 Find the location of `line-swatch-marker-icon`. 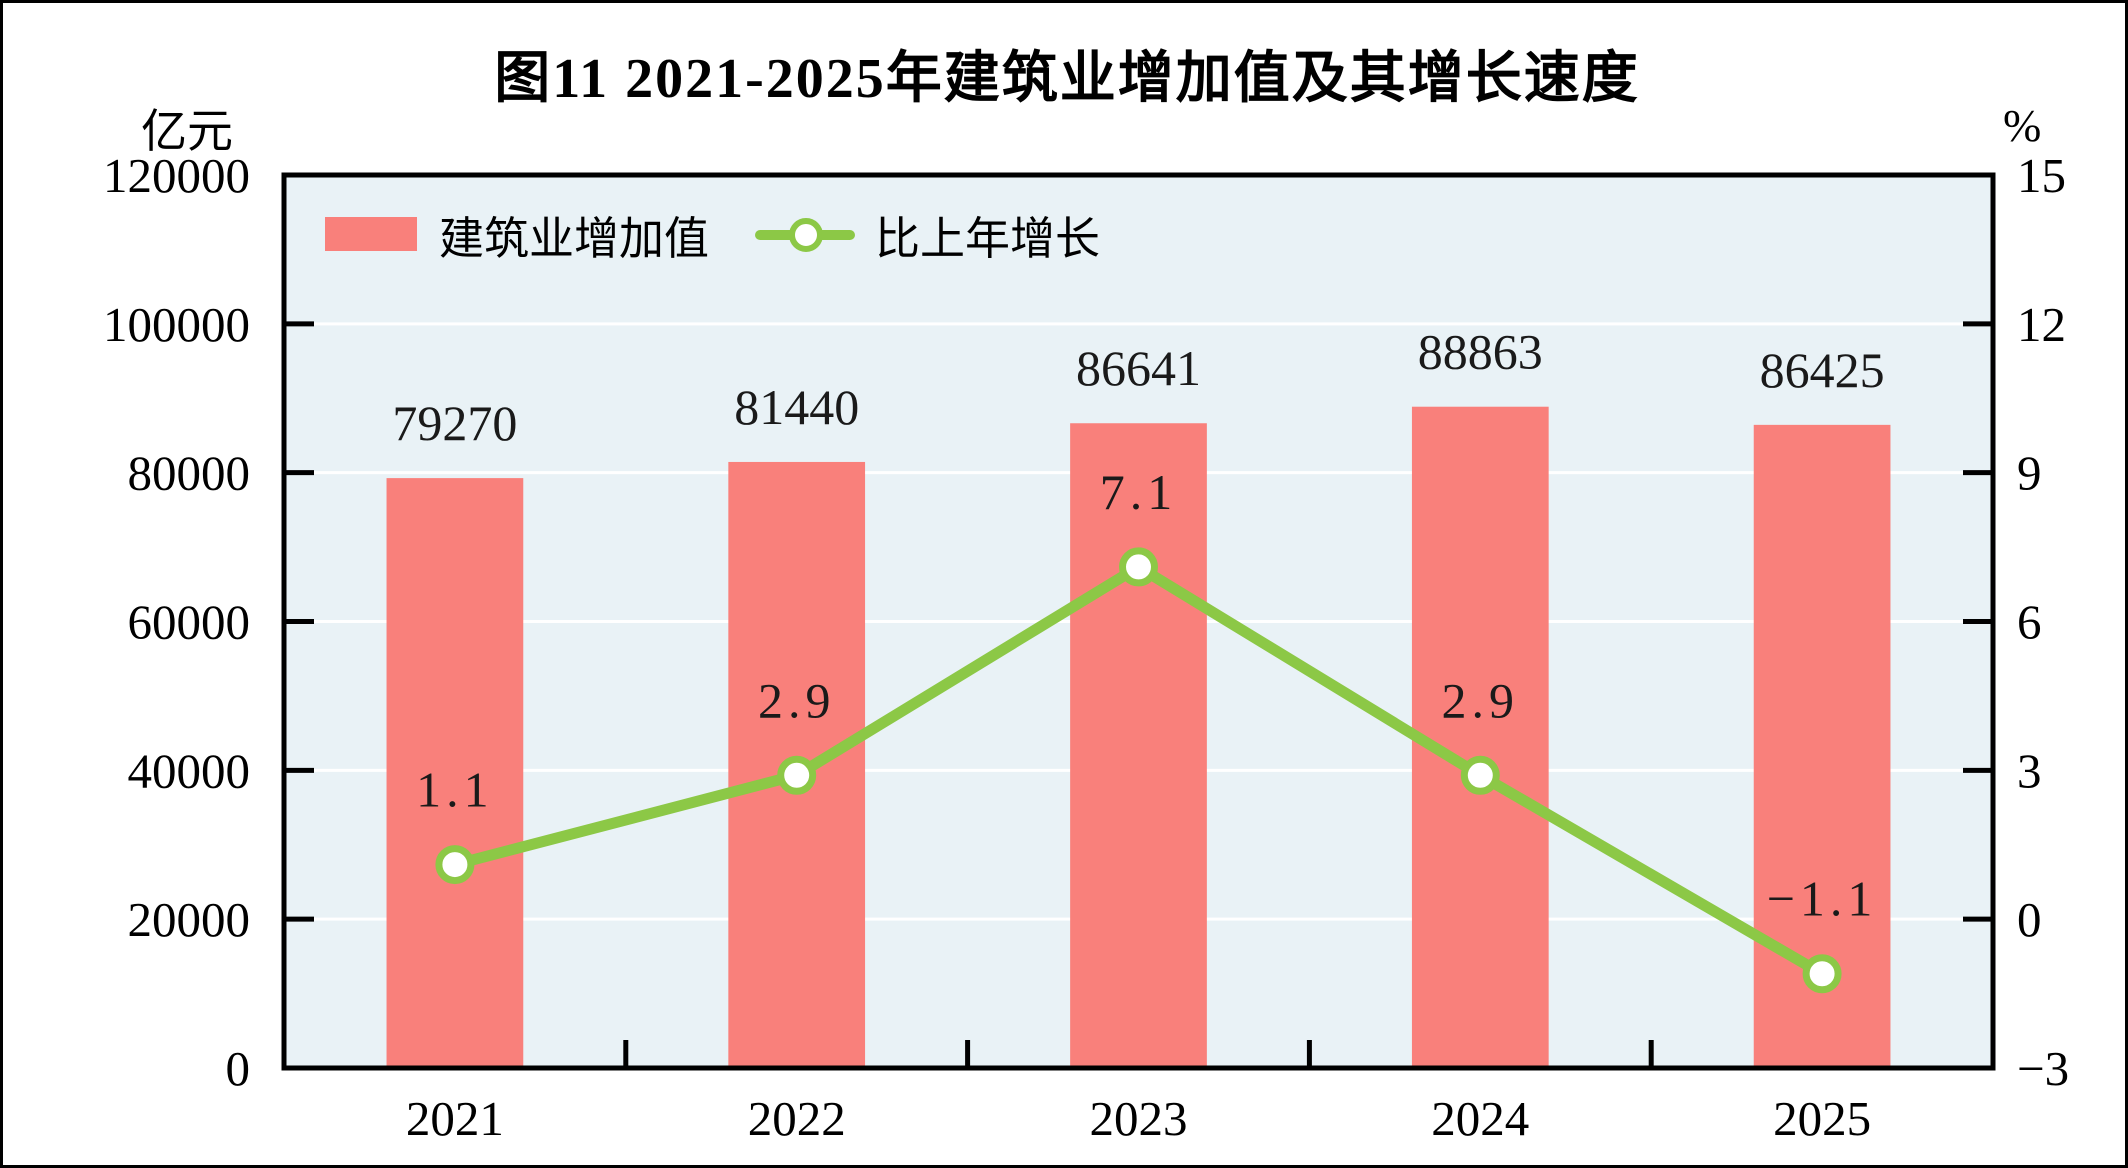

line-swatch-marker-icon is located at coordinates (806, 235).